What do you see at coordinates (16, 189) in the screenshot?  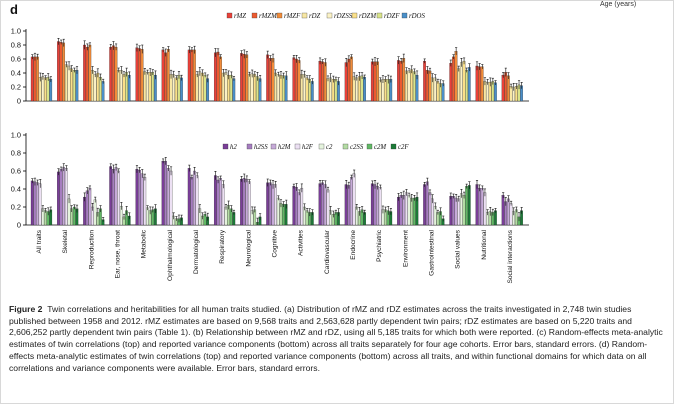 I see `y-tick-label: 0.4` at bounding box center [16, 189].